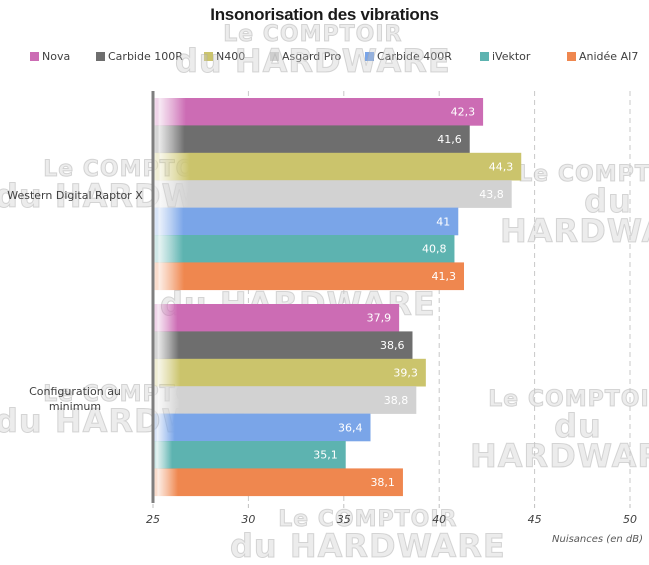  I want to click on data-label: 35,1, so click(325, 455).